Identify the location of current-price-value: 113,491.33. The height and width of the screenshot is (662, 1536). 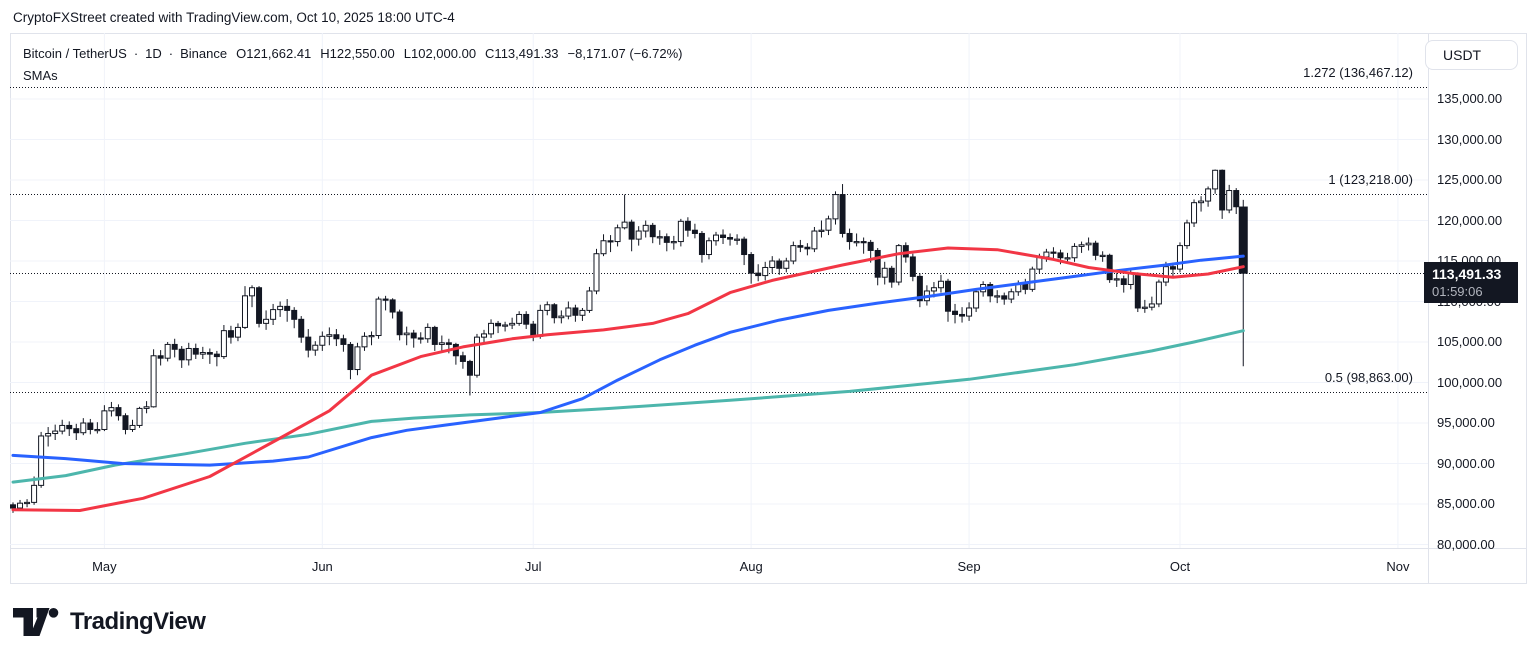
(1467, 274).